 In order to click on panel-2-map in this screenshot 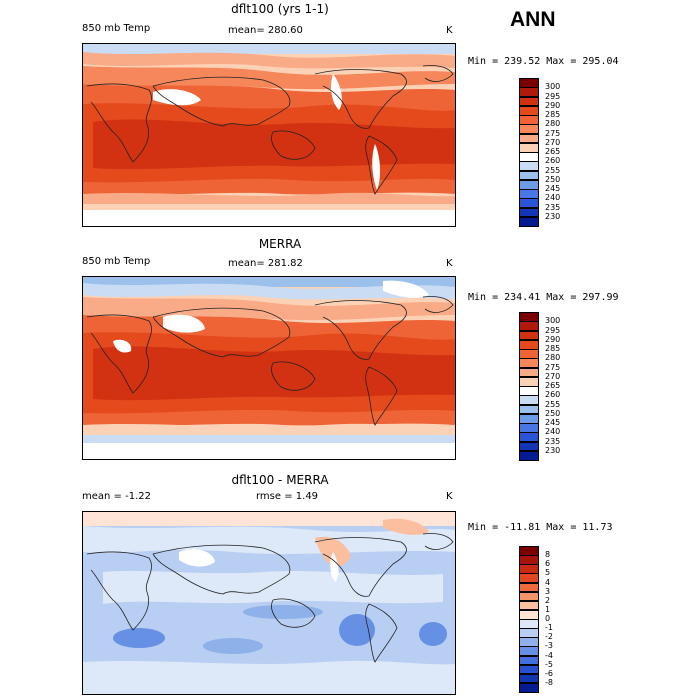, I will do `click(269, 368)`.